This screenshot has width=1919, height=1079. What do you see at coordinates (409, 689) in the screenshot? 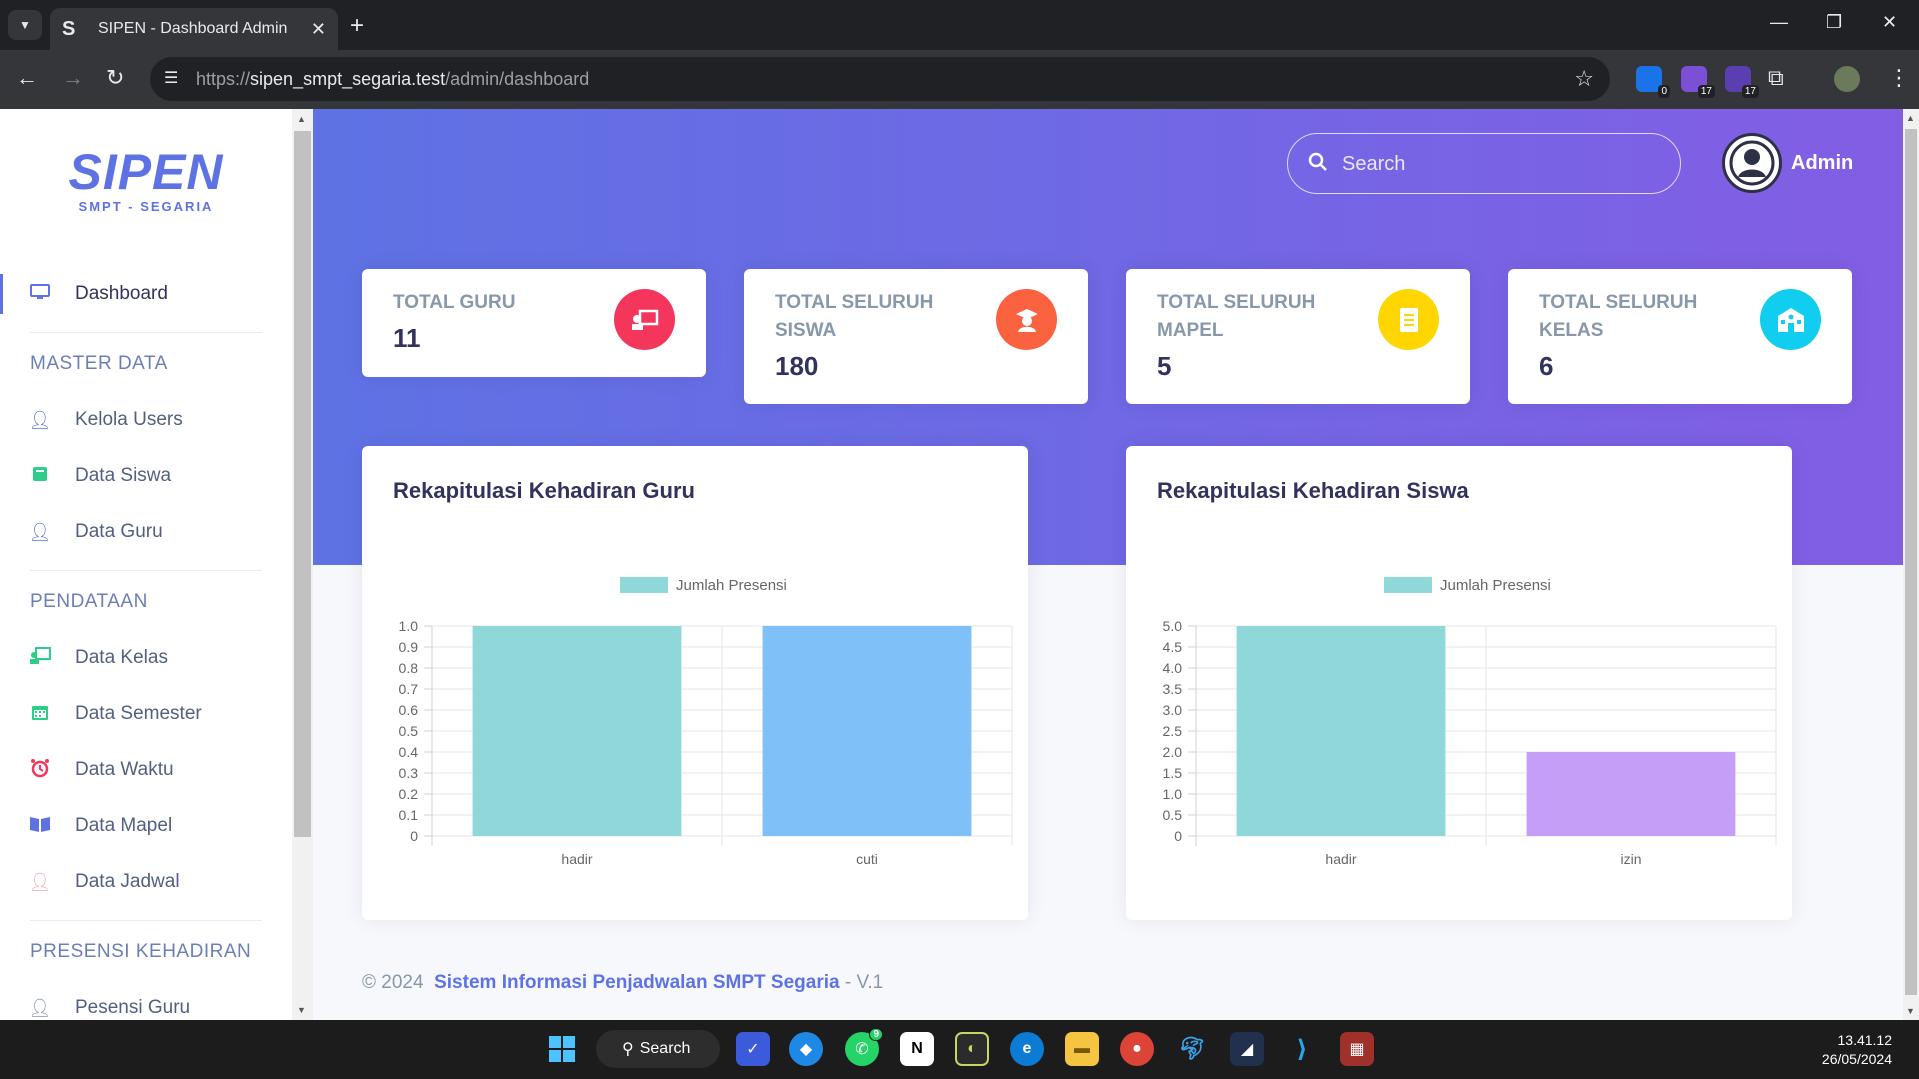
I see `y-tick-label: 0.7` at bounding box center [409, 689].